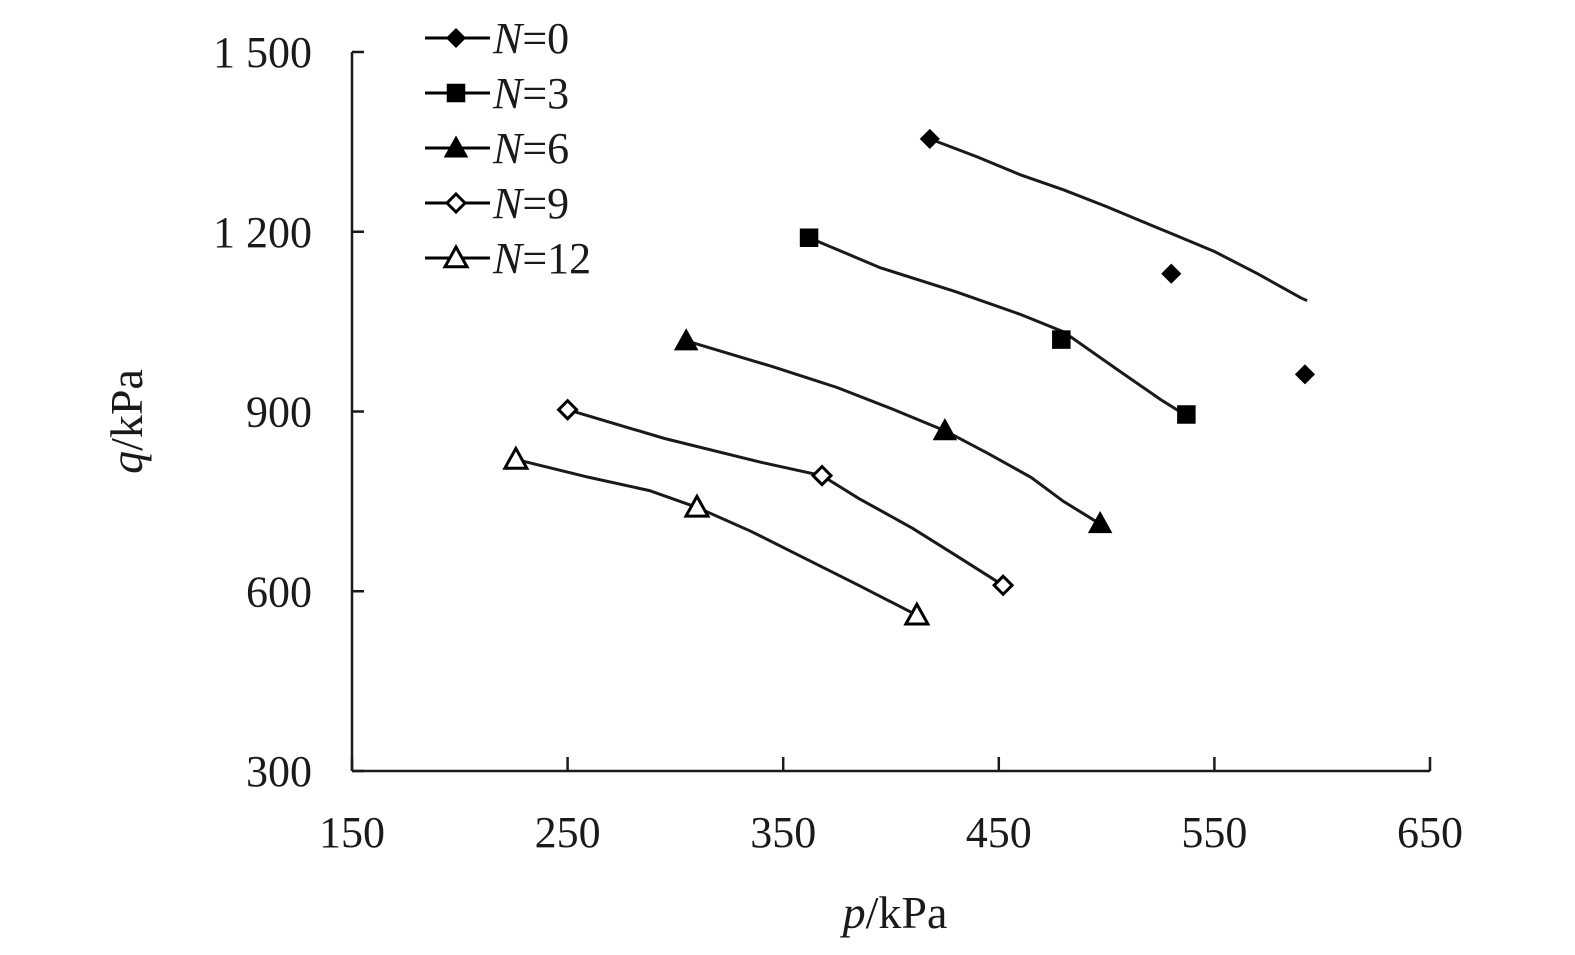 This screenshot has width=1575, height=955. Describe the element at coordinates (545, 93) in the screenshot. I see `legend-label-value: =3` at that location.